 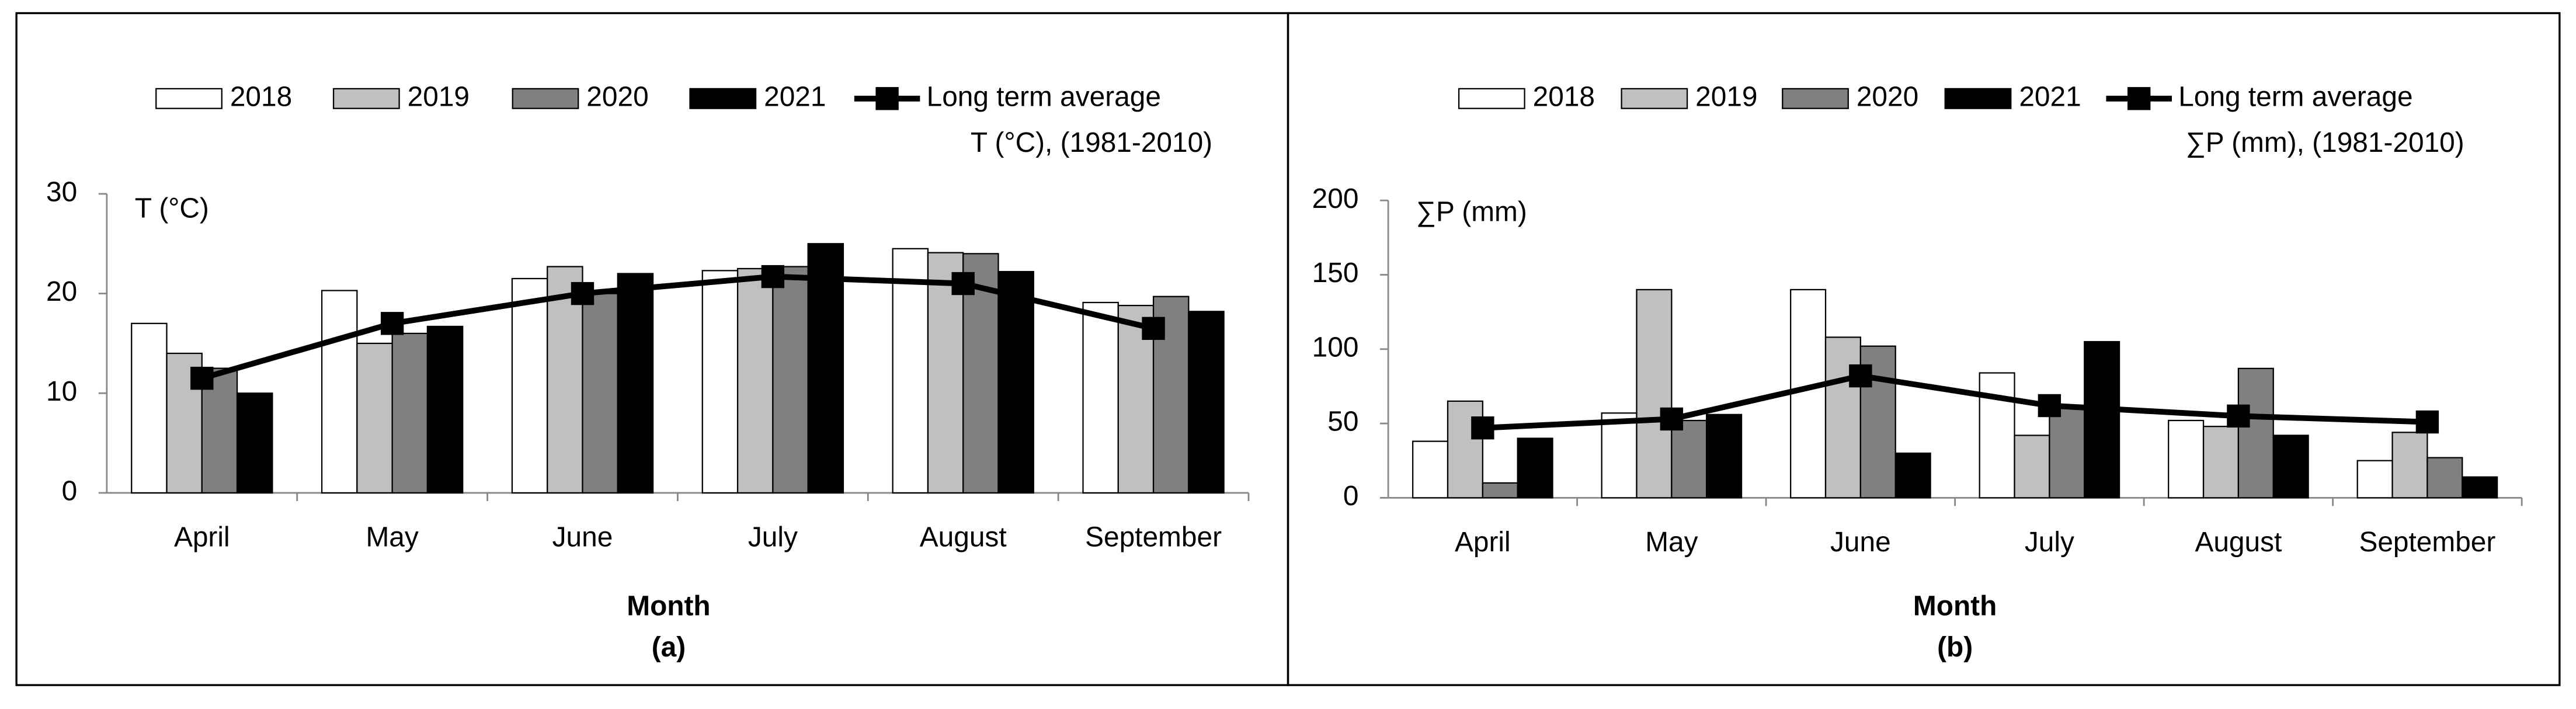 What do you see at coordinates (1955, 647) in the screenshot?
I see `panel-caption: (b)` at bounding box center [1955, 647].